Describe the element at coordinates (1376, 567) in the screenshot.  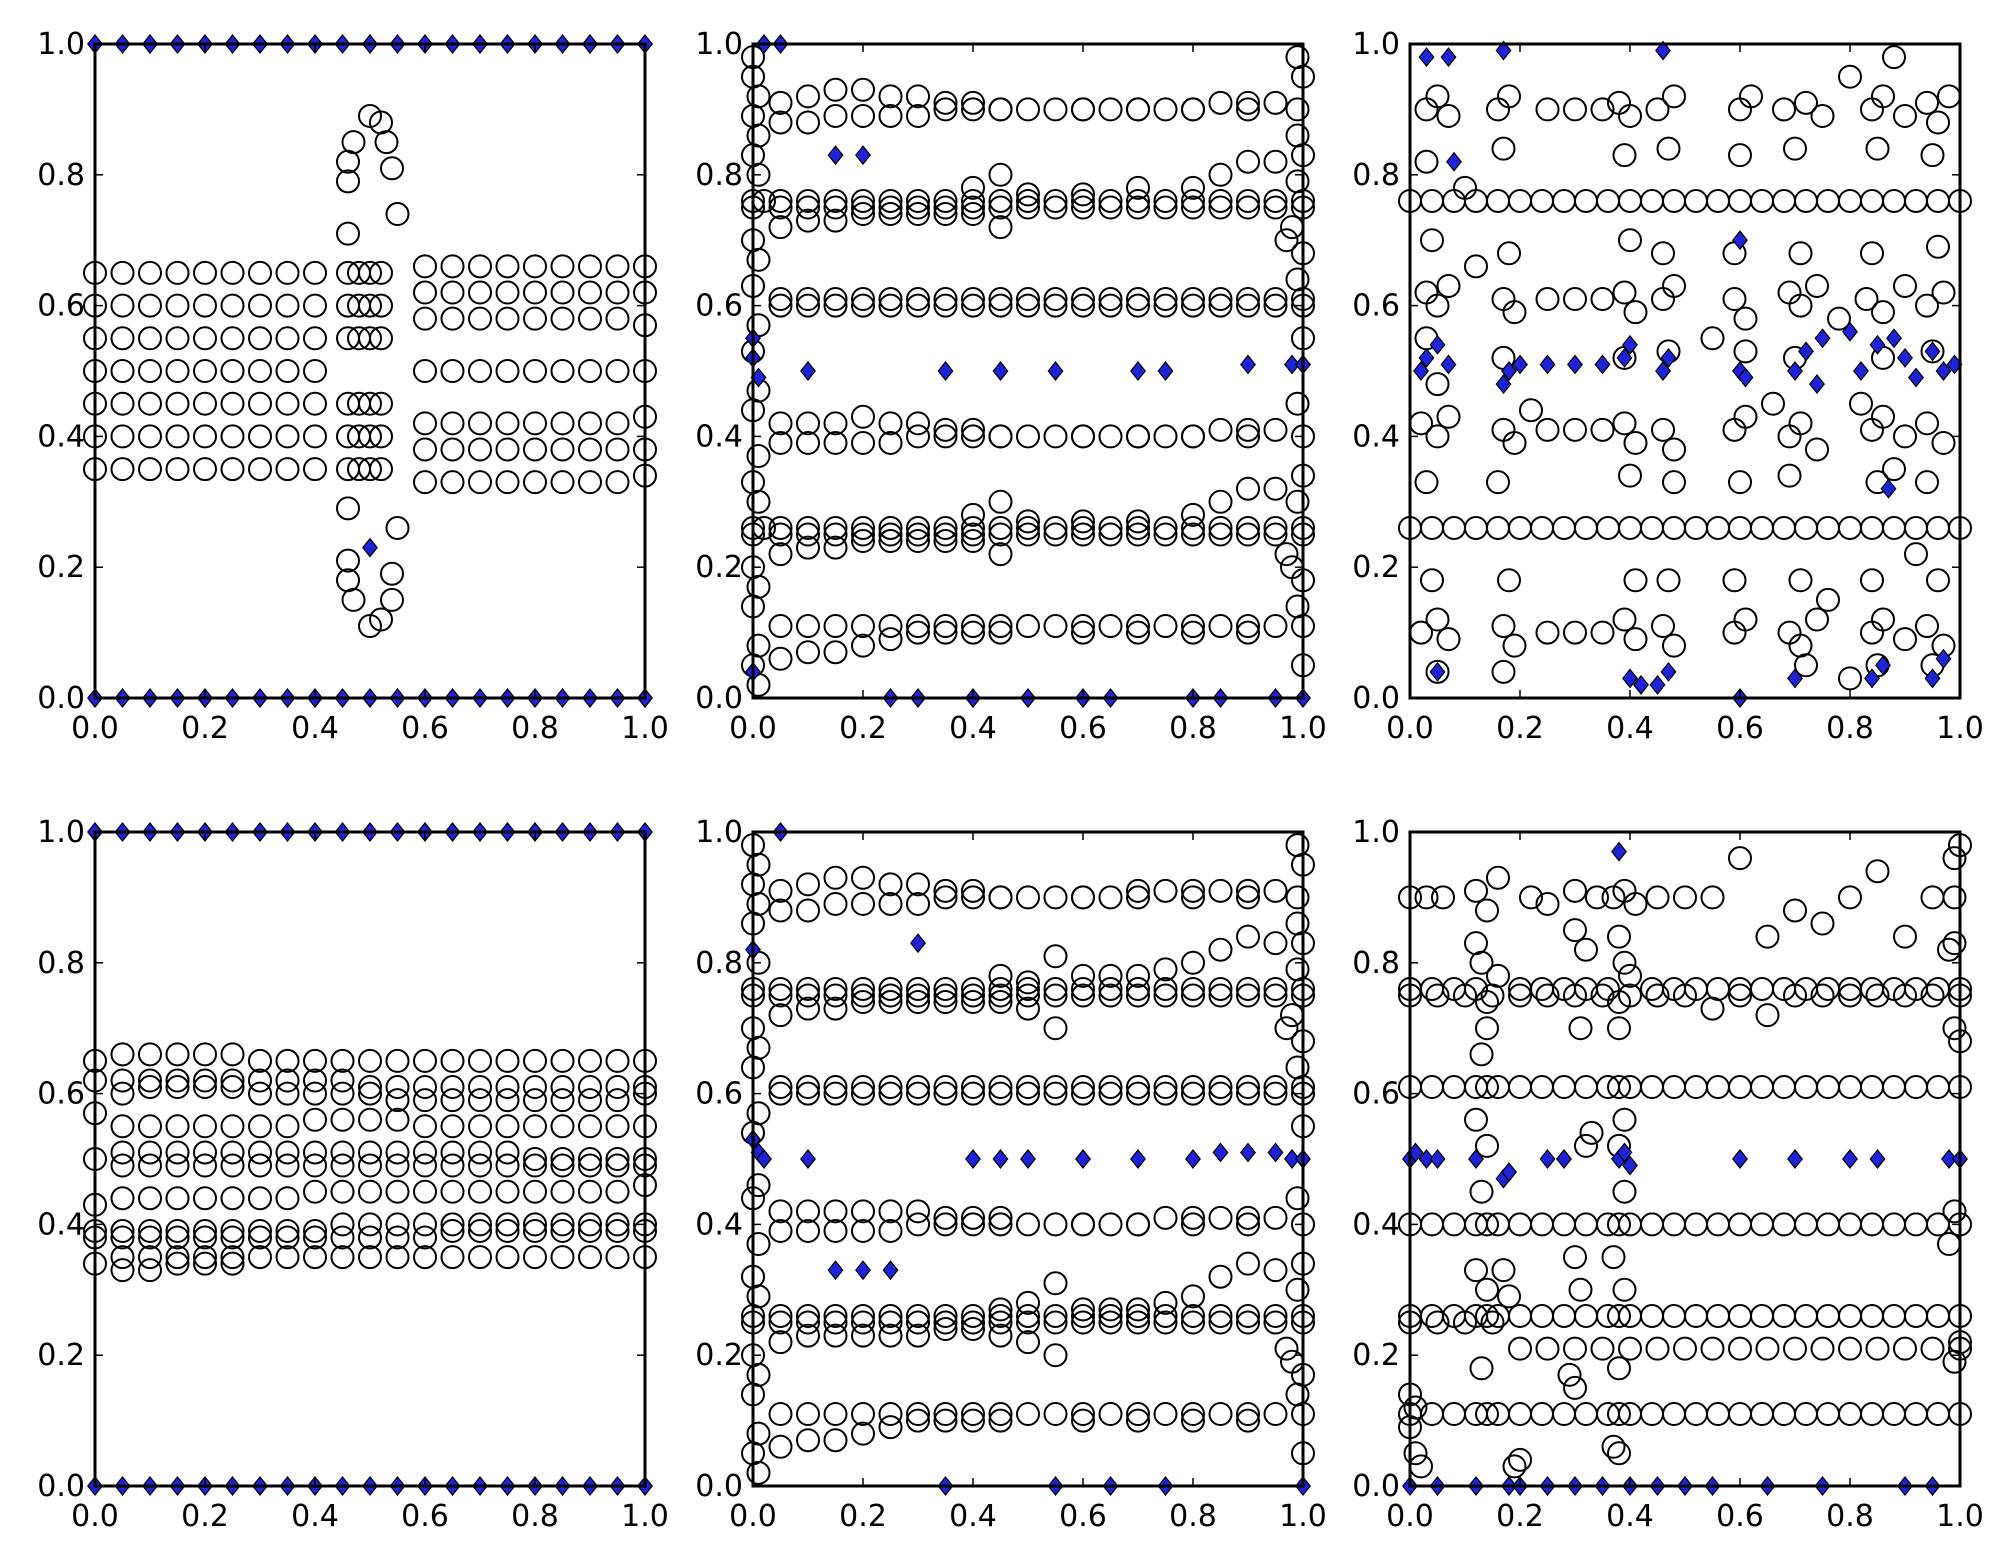
I see `y-tick-label: 0.2` at that location.